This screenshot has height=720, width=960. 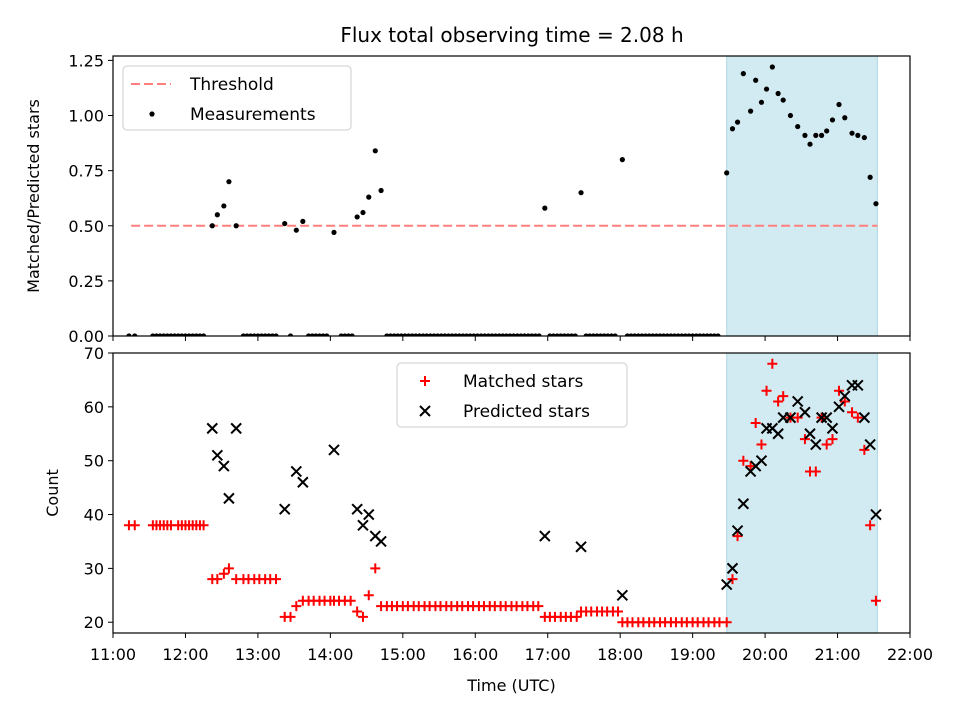 What do you see at coordinates (52, 493) in the screenshot?
I see `y-axis-label: Count` at bounding box center [52, 493].